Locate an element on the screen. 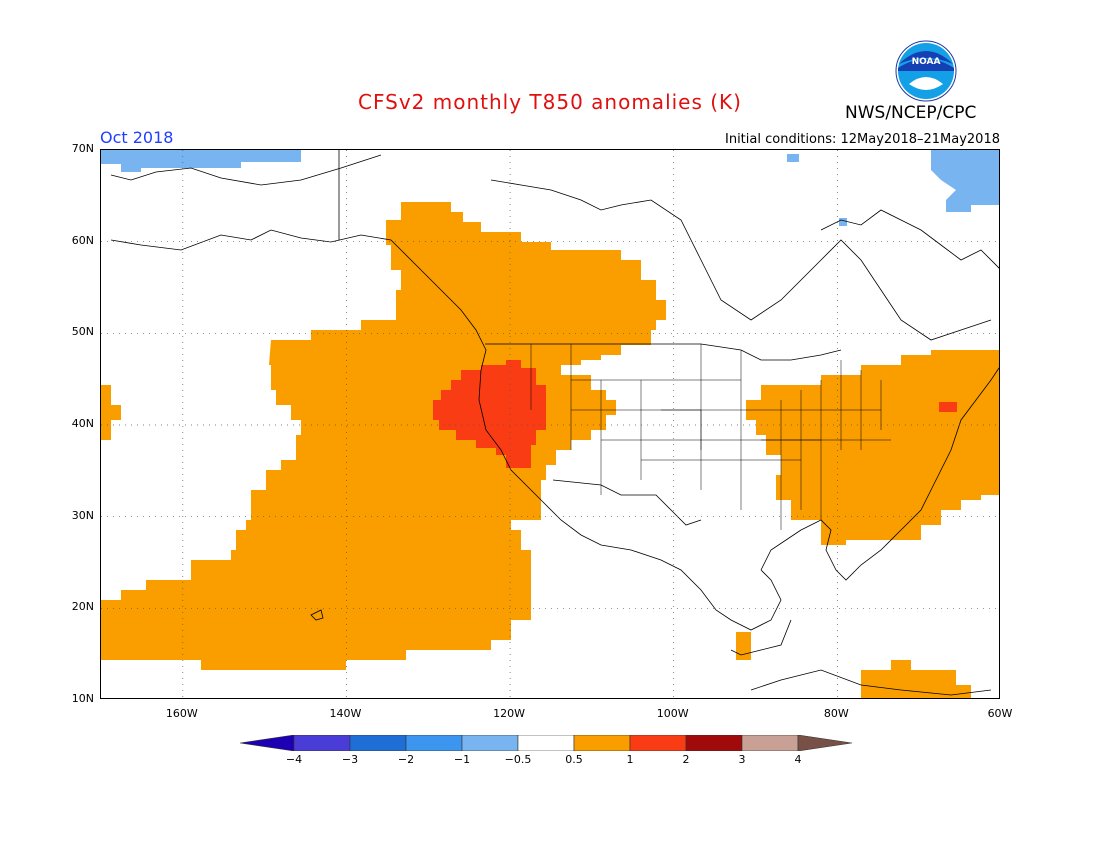  lat-label-30N: 30N is located at coordinates (82, 515).